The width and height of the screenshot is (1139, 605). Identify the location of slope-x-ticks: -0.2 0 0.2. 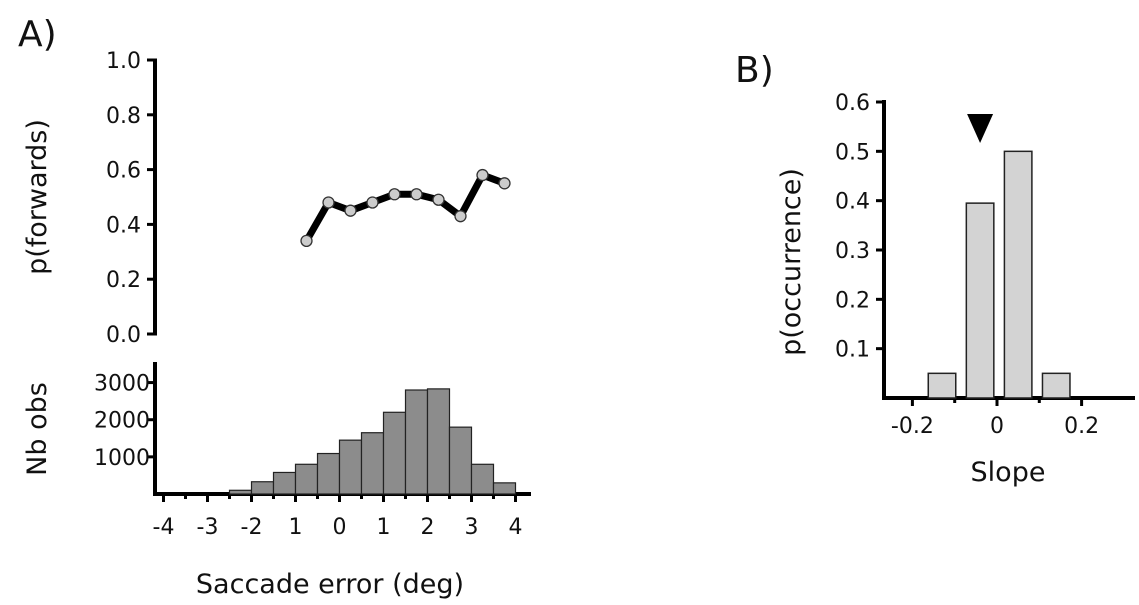
(995, 417).